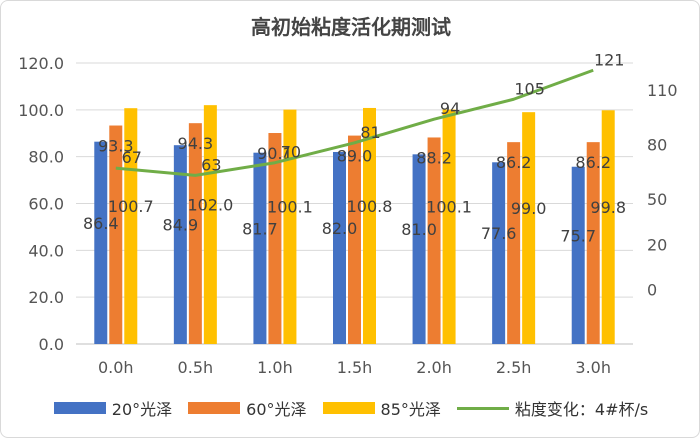  I want to click on legend-item: 20°光泽, so click(113, 408).